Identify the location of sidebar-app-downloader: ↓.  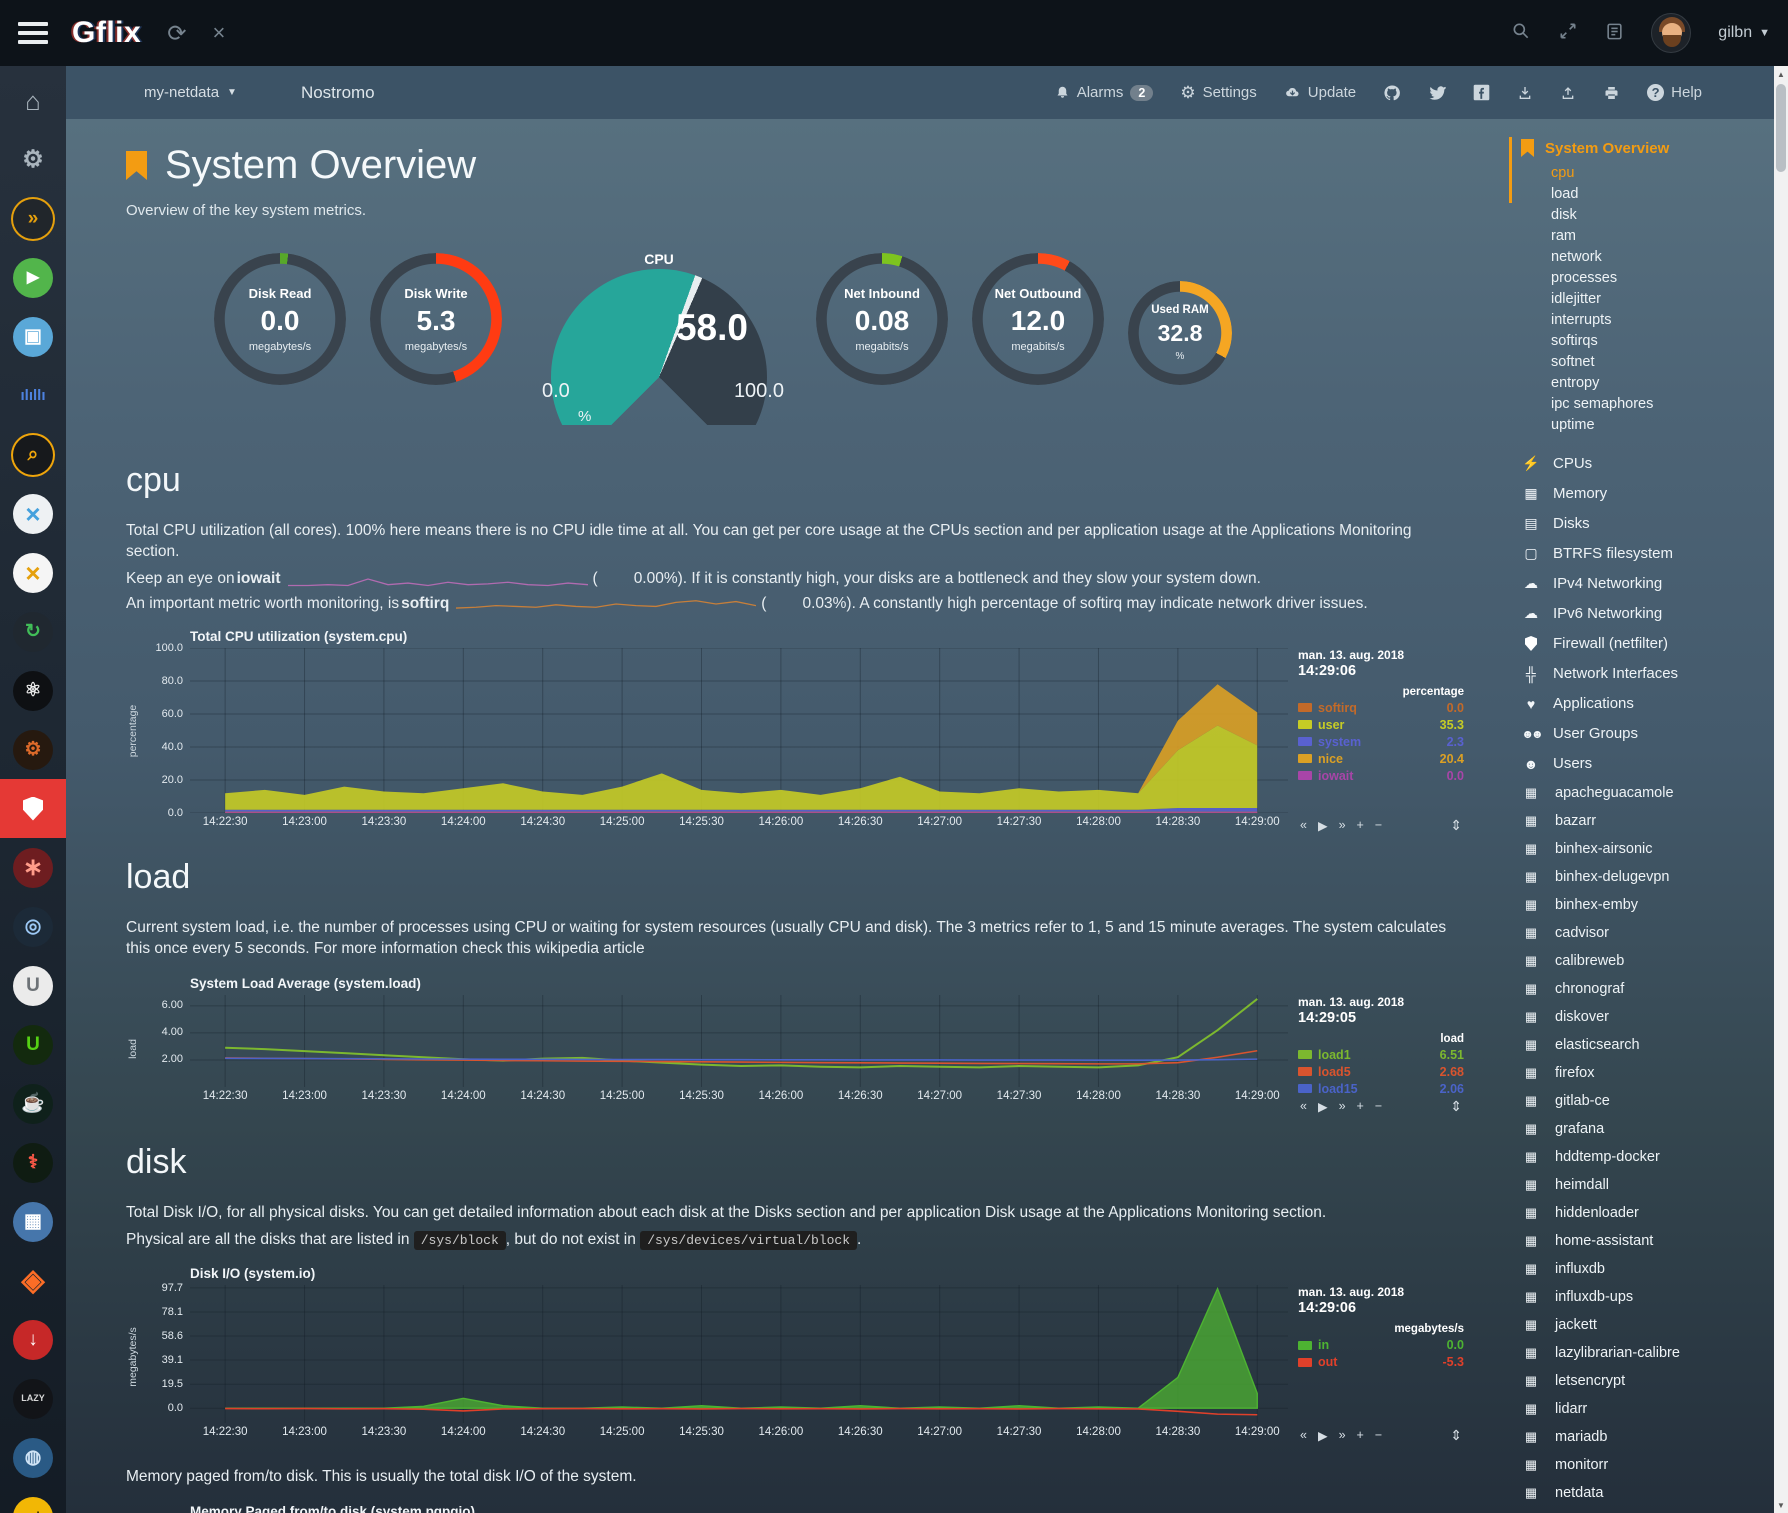
(33, 1339).